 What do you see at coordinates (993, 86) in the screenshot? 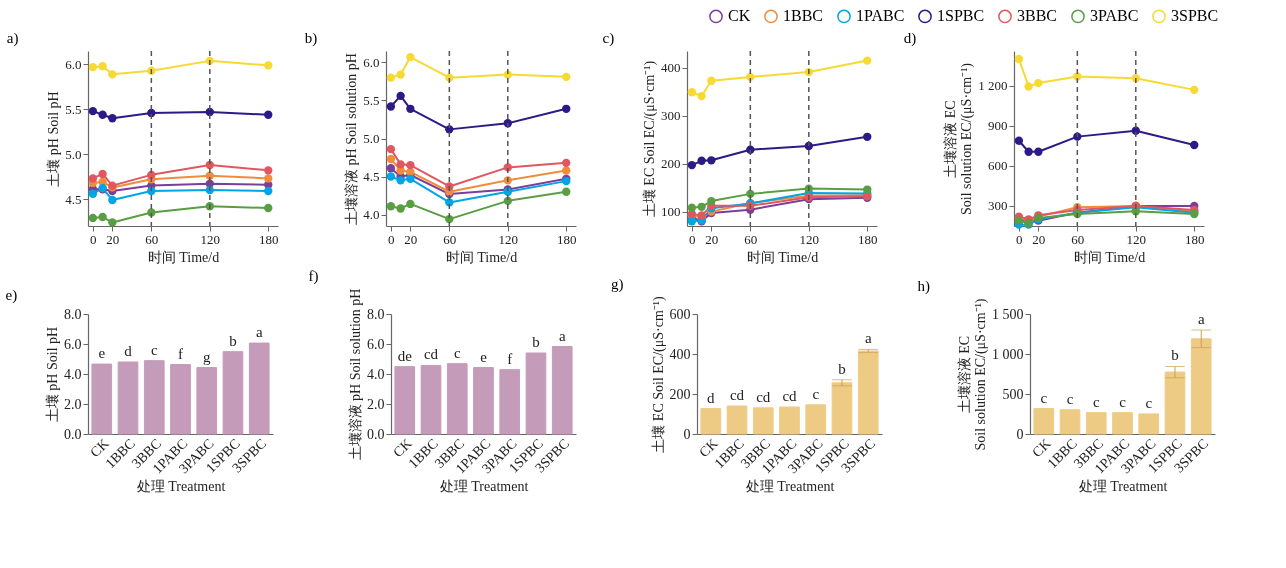
I see `y-tick-label: 1 200` at bounding box center [993, 86].